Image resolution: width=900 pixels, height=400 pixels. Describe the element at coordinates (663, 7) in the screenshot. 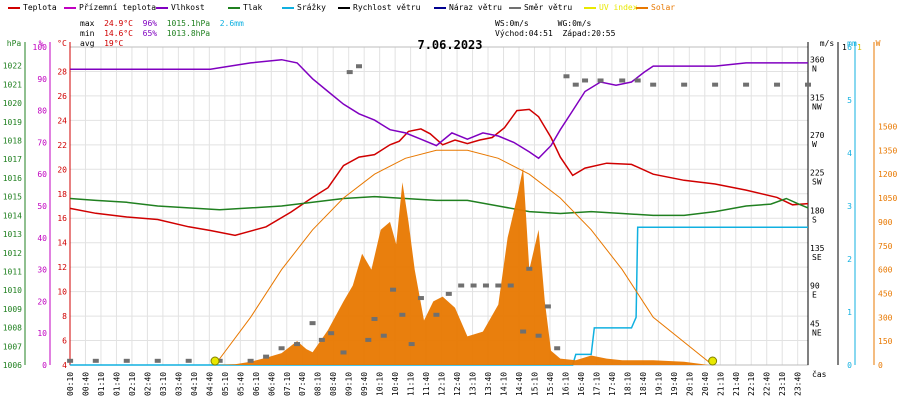

I see `legend-label: Solar` at that location.